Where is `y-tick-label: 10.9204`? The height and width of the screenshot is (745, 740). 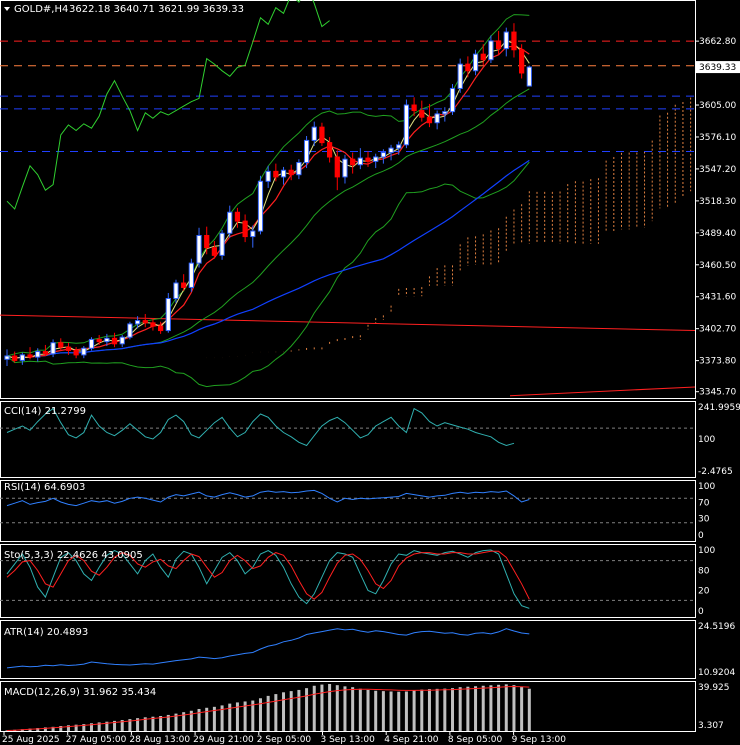 y-tick-label: 10.9204 is located at coordinates (716, 673).